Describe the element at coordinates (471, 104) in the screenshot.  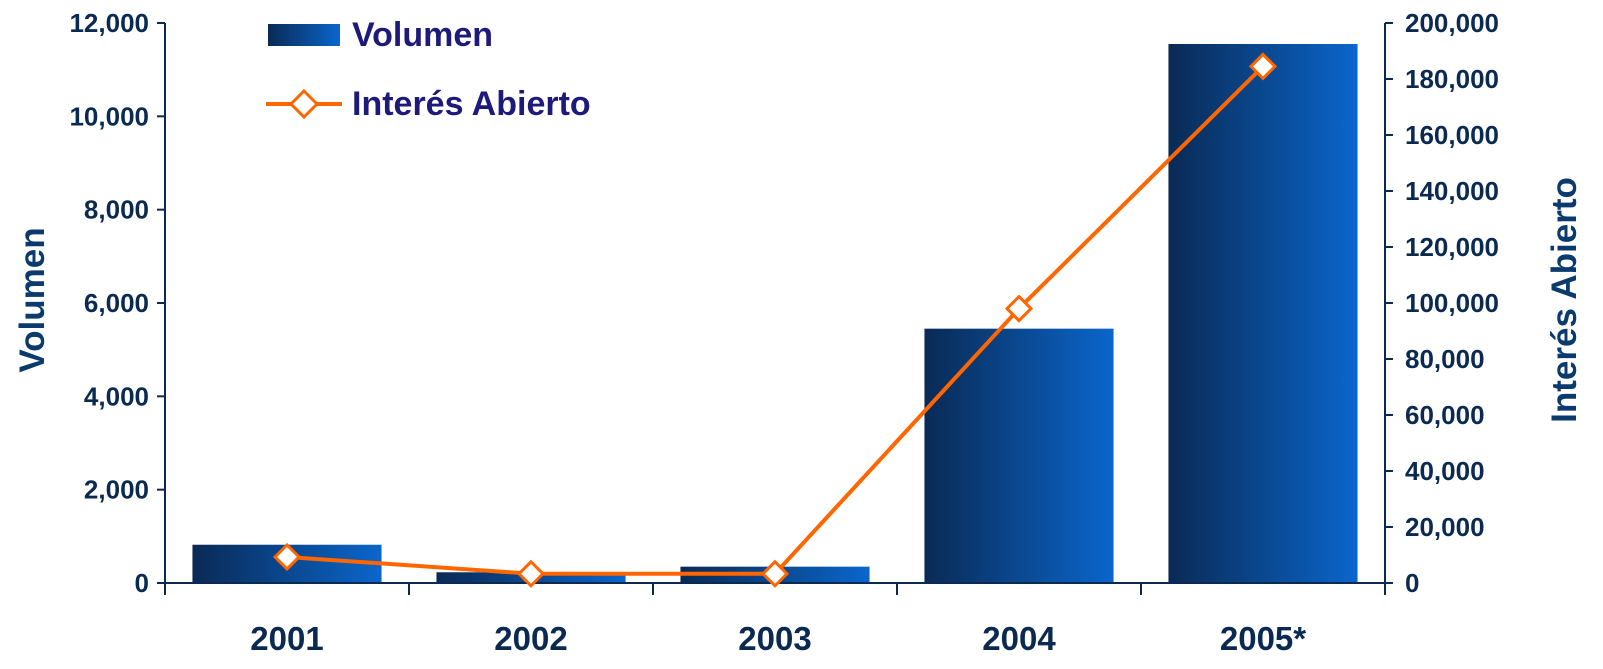
I see `legend-label-interes-abierto: Interés Abierto` at that location.